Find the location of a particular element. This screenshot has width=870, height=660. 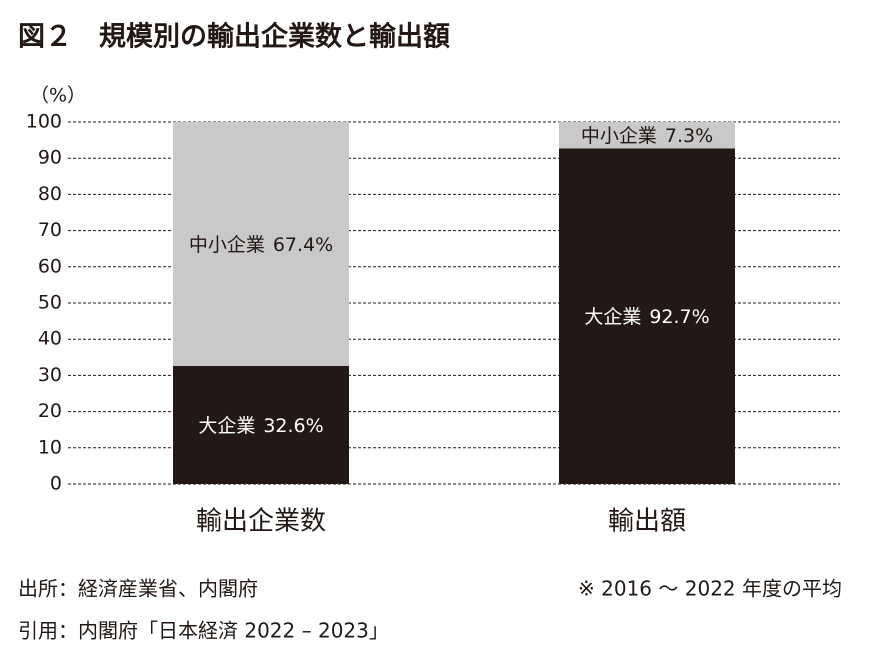

x-tick-label: 輸出企業数 is located at coordinates (261, 522).